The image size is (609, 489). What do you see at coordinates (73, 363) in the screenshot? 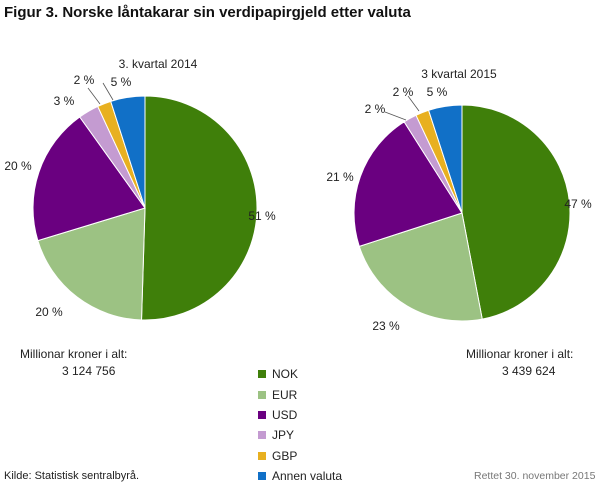
I see `total-1: Millionar kroner i alt: 3 124 756` at bounding box center [73, 363].